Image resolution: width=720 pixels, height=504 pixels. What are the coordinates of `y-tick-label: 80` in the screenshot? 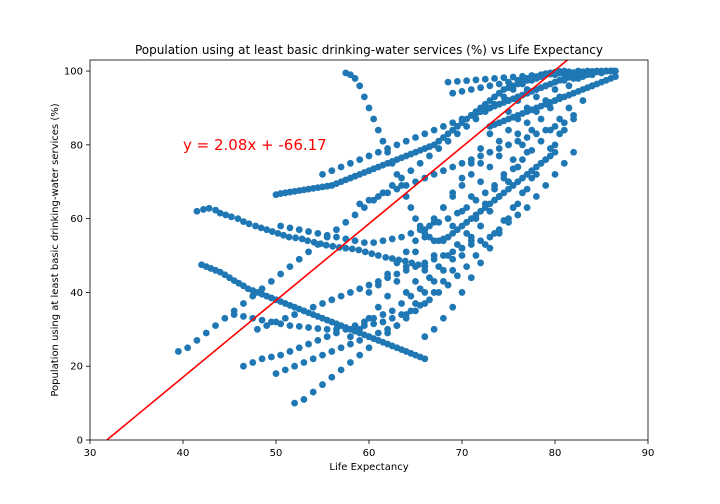 It's located at (76, 145).